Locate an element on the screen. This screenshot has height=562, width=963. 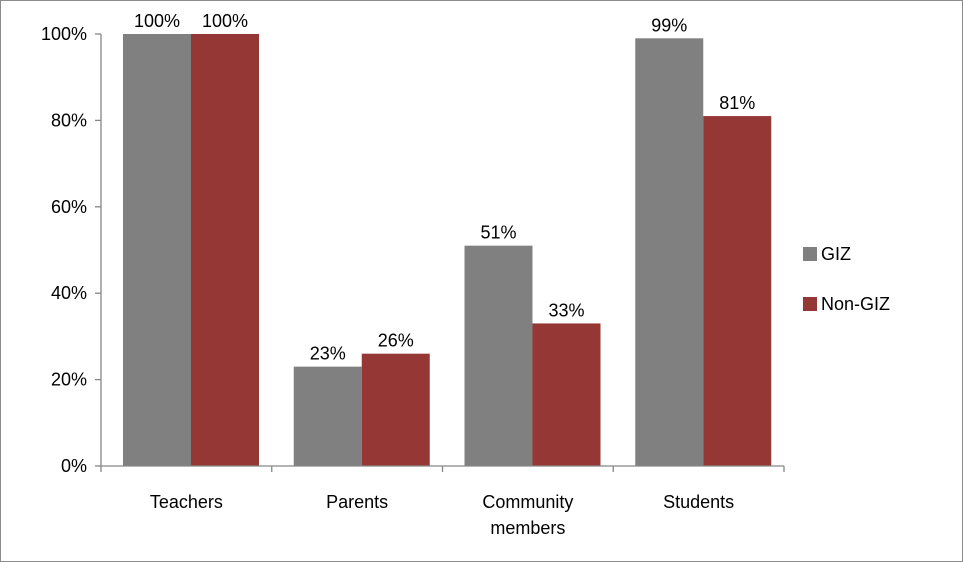
legend-label: GIZ is located at coordinates (836, 254).